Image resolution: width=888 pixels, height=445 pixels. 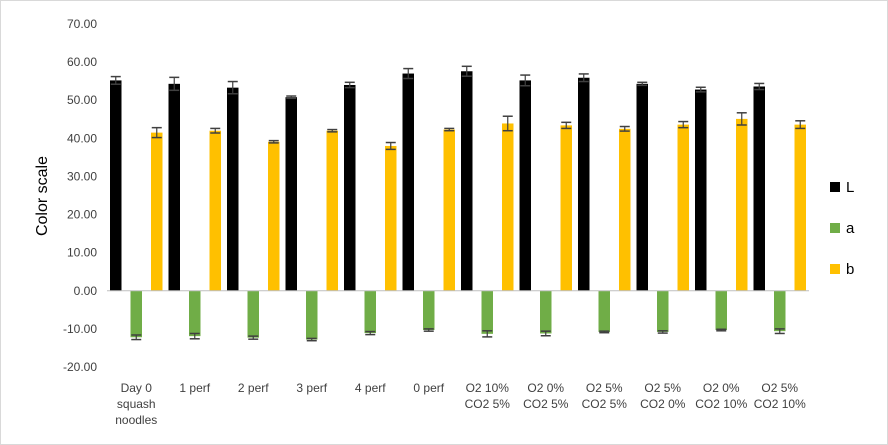 What do you see at coordinates (546, 396) in the screenshot?
I see `x-category-label: O2 0% CO2 5%` at bounding box center [546, 396].